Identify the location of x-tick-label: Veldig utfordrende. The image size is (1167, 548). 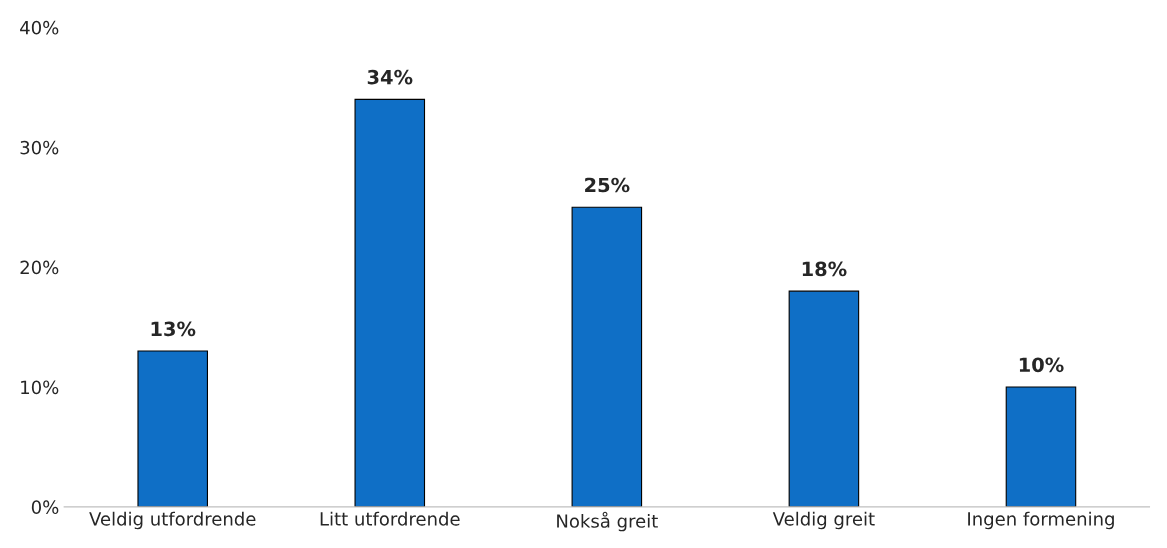
(172, 520).